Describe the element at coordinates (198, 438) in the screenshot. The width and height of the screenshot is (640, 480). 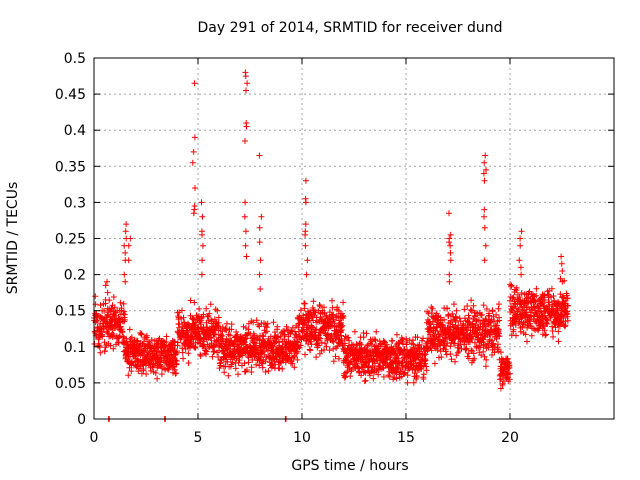
I see `x-tick-label: 5` at that location.